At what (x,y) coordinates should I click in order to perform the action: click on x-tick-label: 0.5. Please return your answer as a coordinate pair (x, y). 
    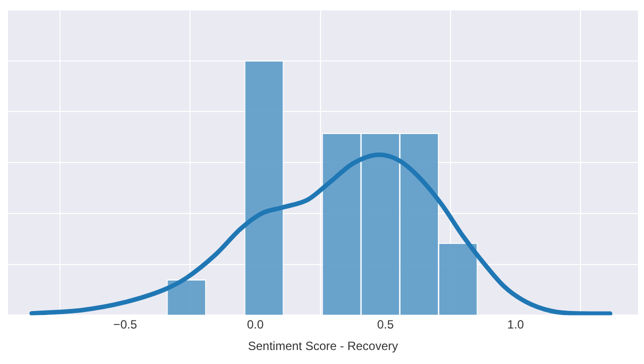
    Looking at the image, I should click on (385, 325).